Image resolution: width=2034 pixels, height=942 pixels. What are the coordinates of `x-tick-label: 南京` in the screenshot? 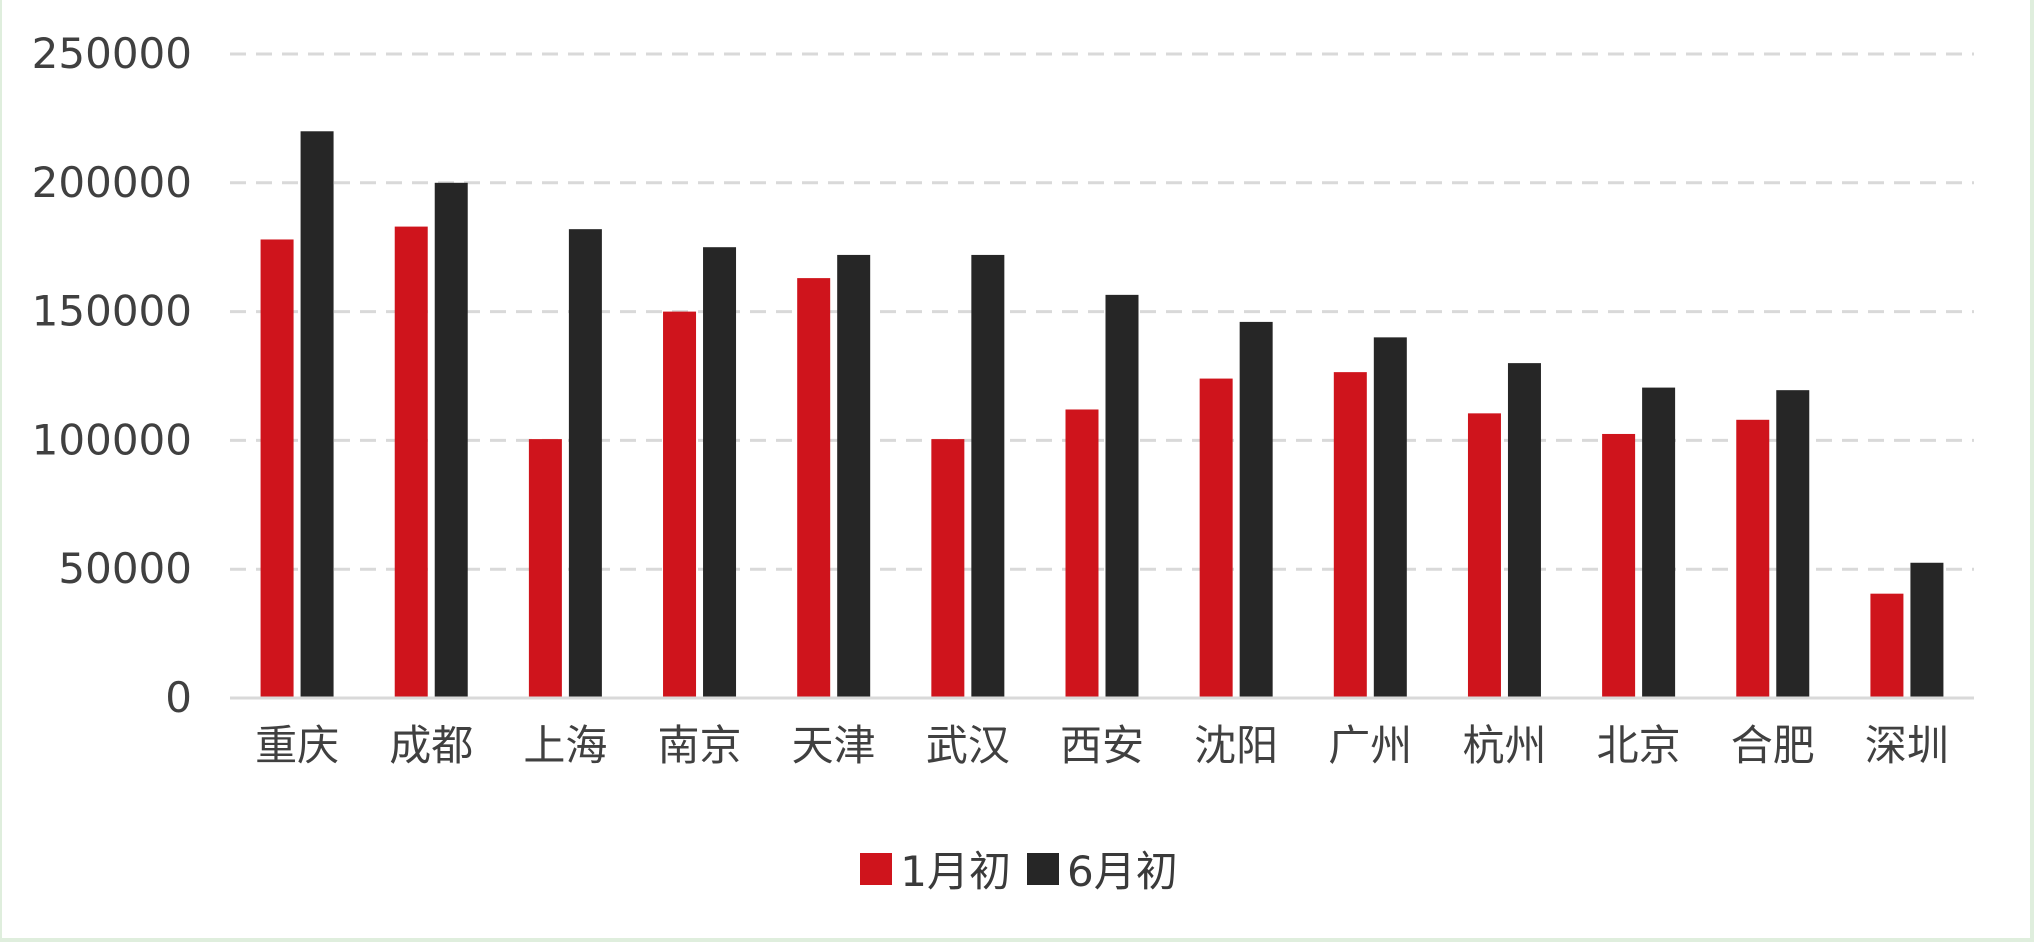 It's located at (700, 745).